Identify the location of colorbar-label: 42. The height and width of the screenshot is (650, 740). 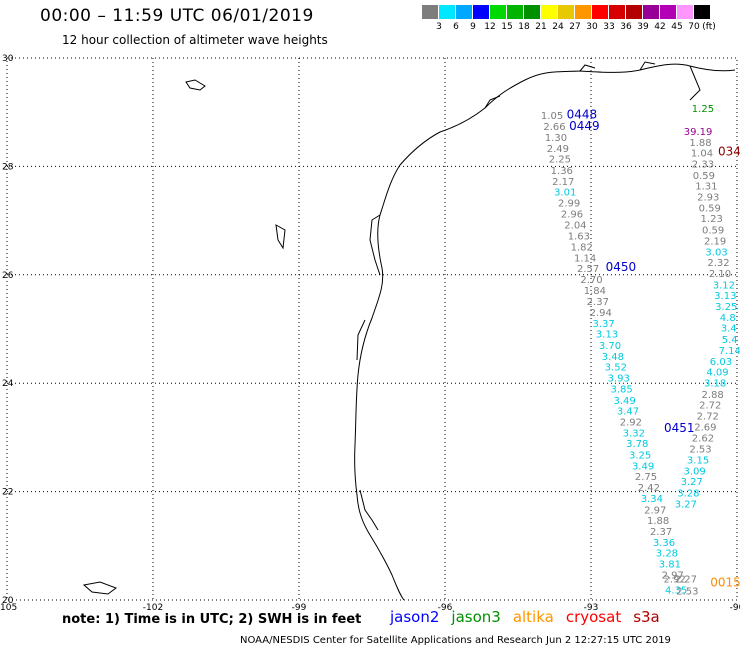
(660, 27).